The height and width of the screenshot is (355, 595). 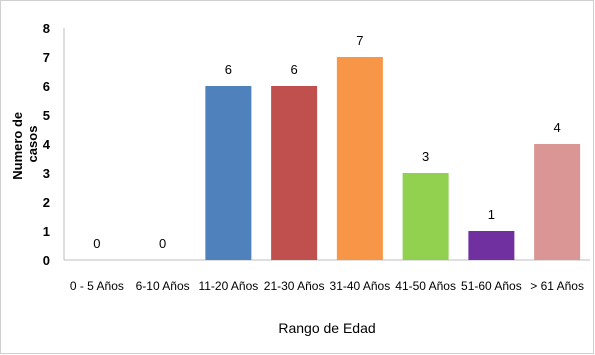 What do you see at coordinates (46, 260) in the screenshot?
I see `y-tick-label: 0` at bounding box center [46, 260].